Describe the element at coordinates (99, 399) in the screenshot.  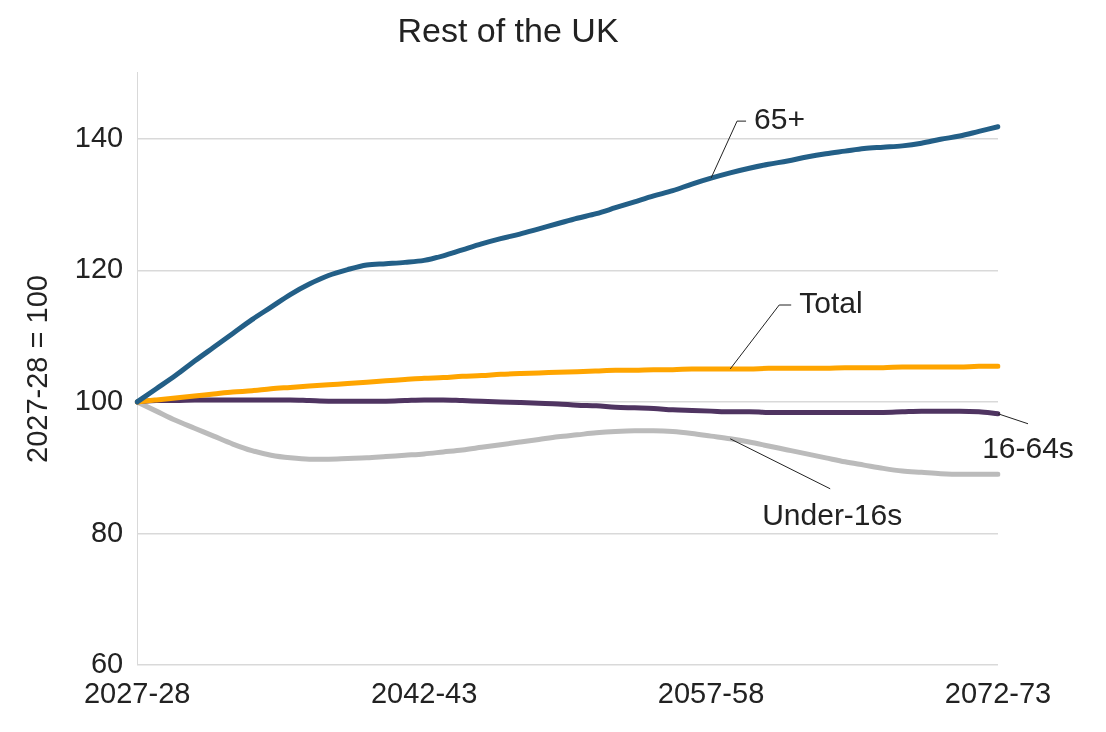
I see `y-tick-label: 100` at that location.